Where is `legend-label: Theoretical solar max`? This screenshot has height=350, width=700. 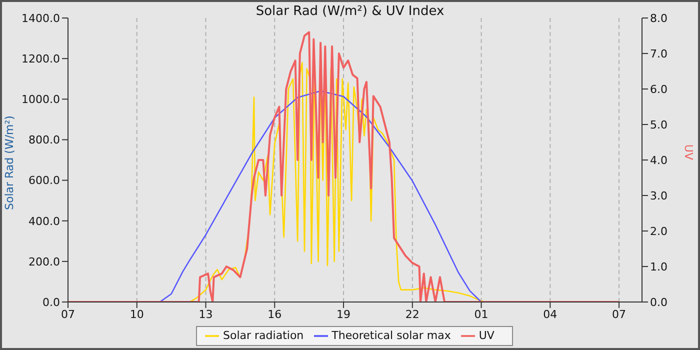
legend-label: Theoretical solar max is located at coordinates (391, 335).